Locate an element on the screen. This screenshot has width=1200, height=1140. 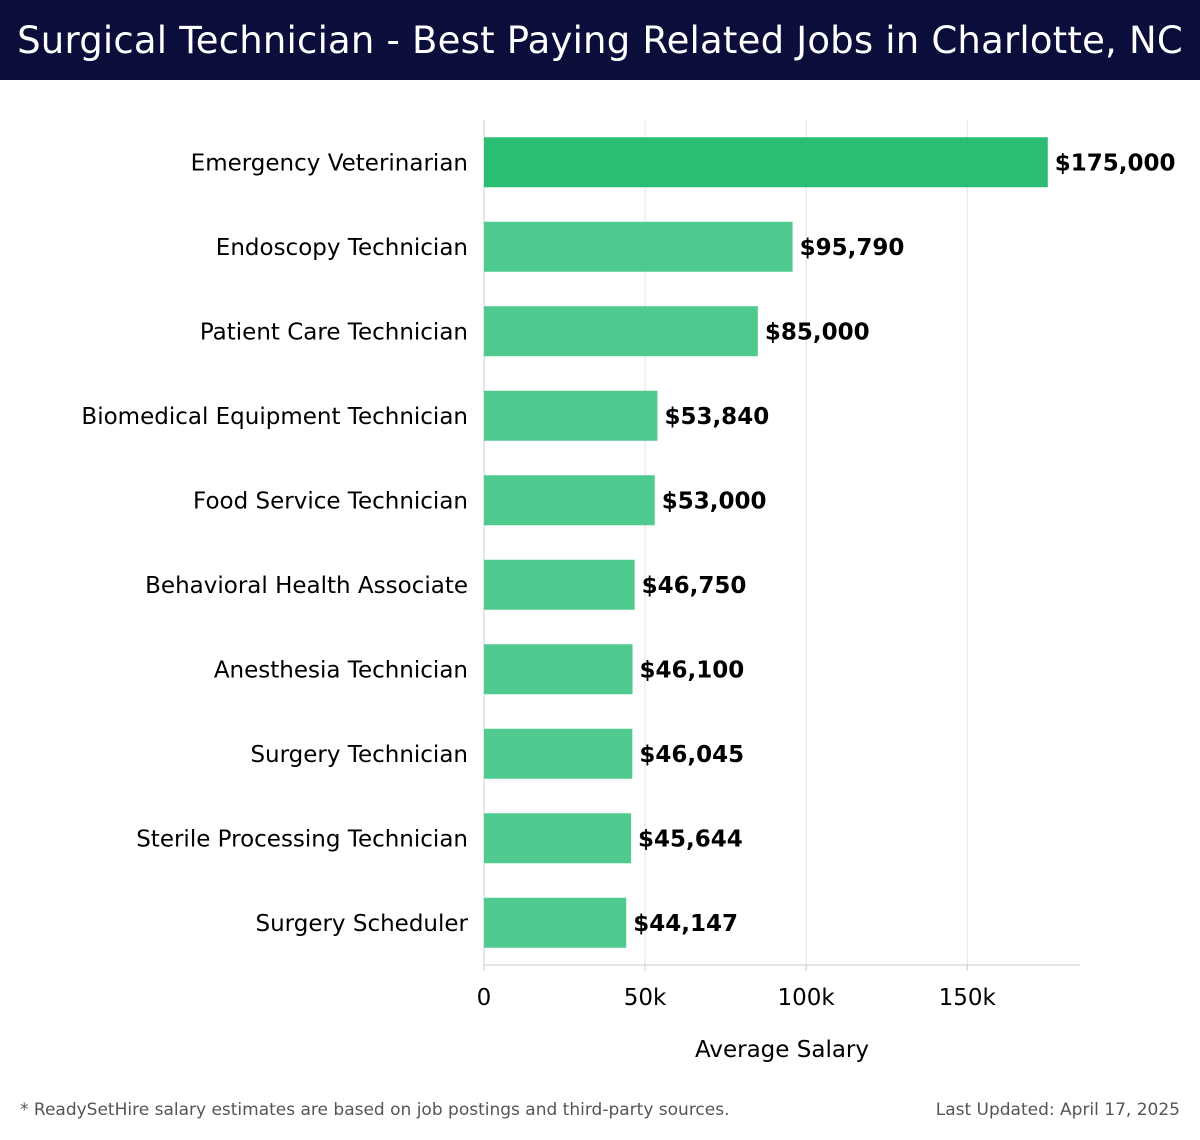
value-label: $46,100 is located at coordinates (692, 670).